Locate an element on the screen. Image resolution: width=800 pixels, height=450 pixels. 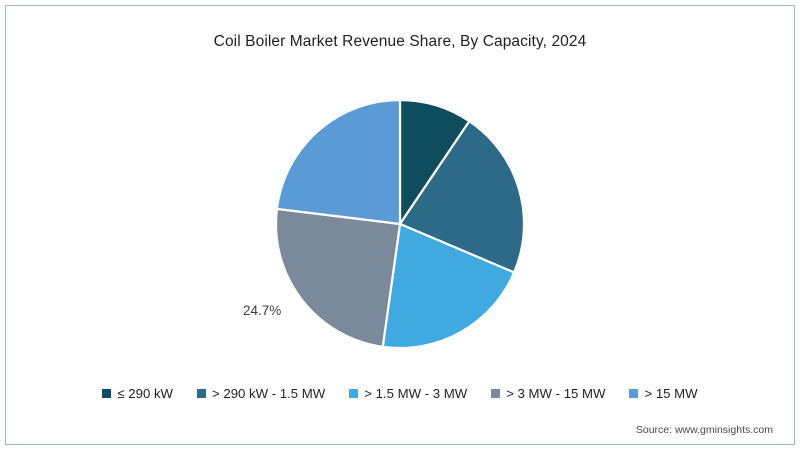
legend-item-label: > 1.5 MW - 3 MW is located at coordinates (416, 393).